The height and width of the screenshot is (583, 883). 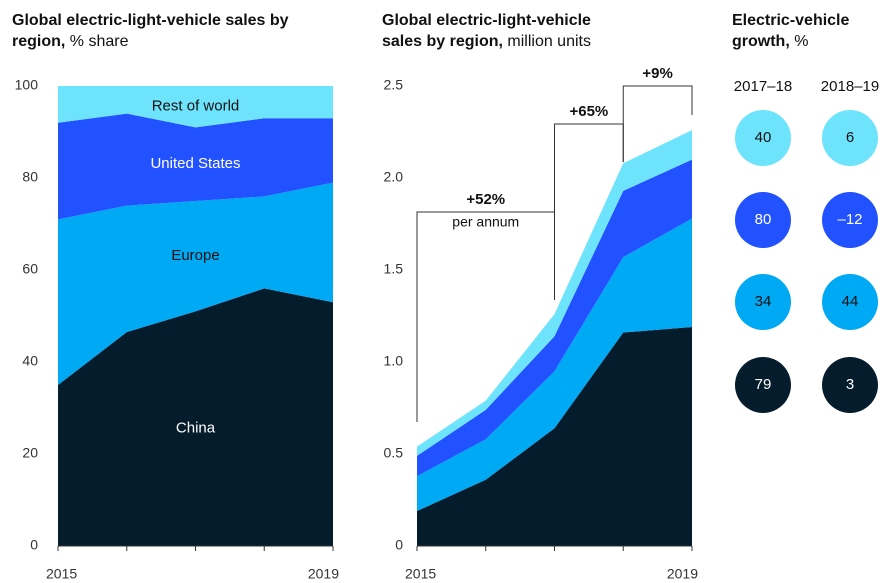 I want to click on annotation: +65%, so click(x=588, y=111).